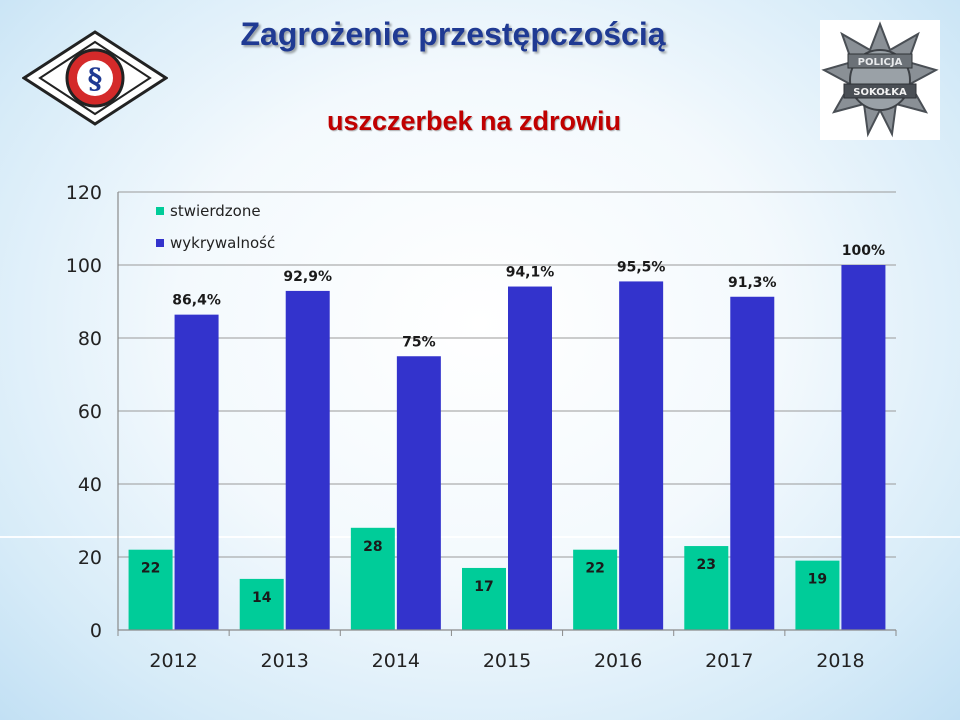  What do you see at coordinates (530, 273) in the screenshot?
I see `data-label-wykrywalnosc: 94,1%` at bounding box center [530, 273].